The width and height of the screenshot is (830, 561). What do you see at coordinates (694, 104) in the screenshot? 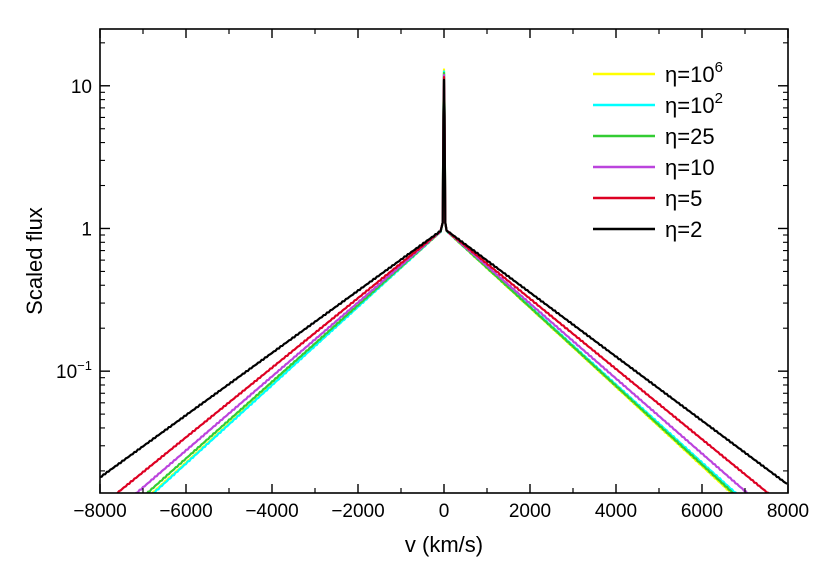
I see `legend-label: η=102` at bounding box center [694, 104].